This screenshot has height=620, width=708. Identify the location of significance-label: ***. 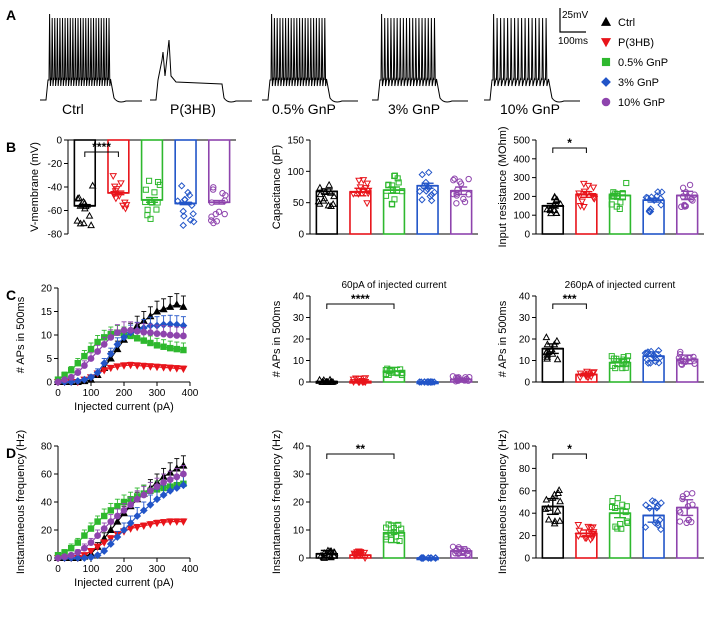
(570, 299).